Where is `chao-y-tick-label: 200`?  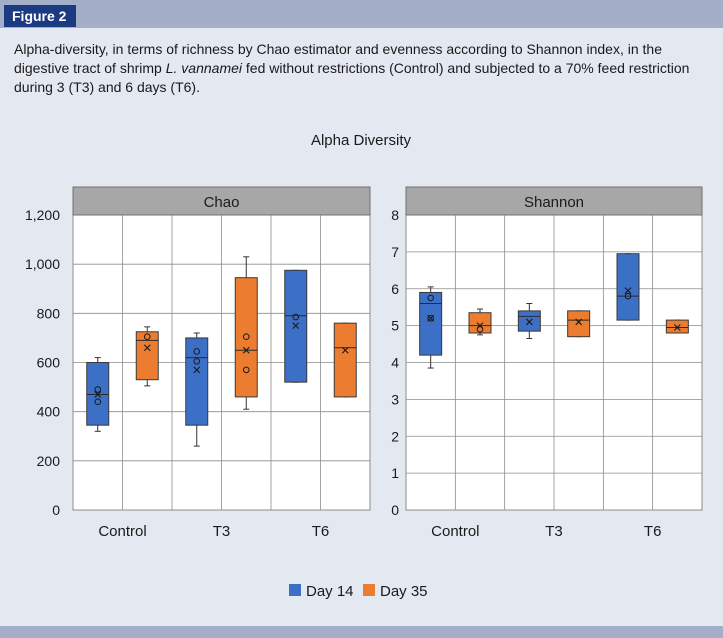 chao-y-tick-label: 200 is located at coordinates (49, 461).